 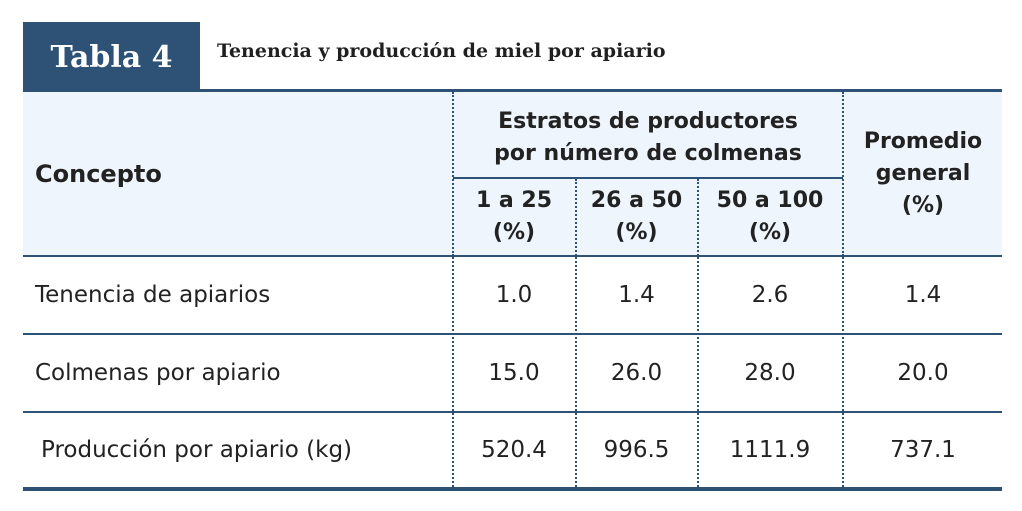 I want to click on header-col-50-100: 50 a 100 (%), so click(x=770, y=216).